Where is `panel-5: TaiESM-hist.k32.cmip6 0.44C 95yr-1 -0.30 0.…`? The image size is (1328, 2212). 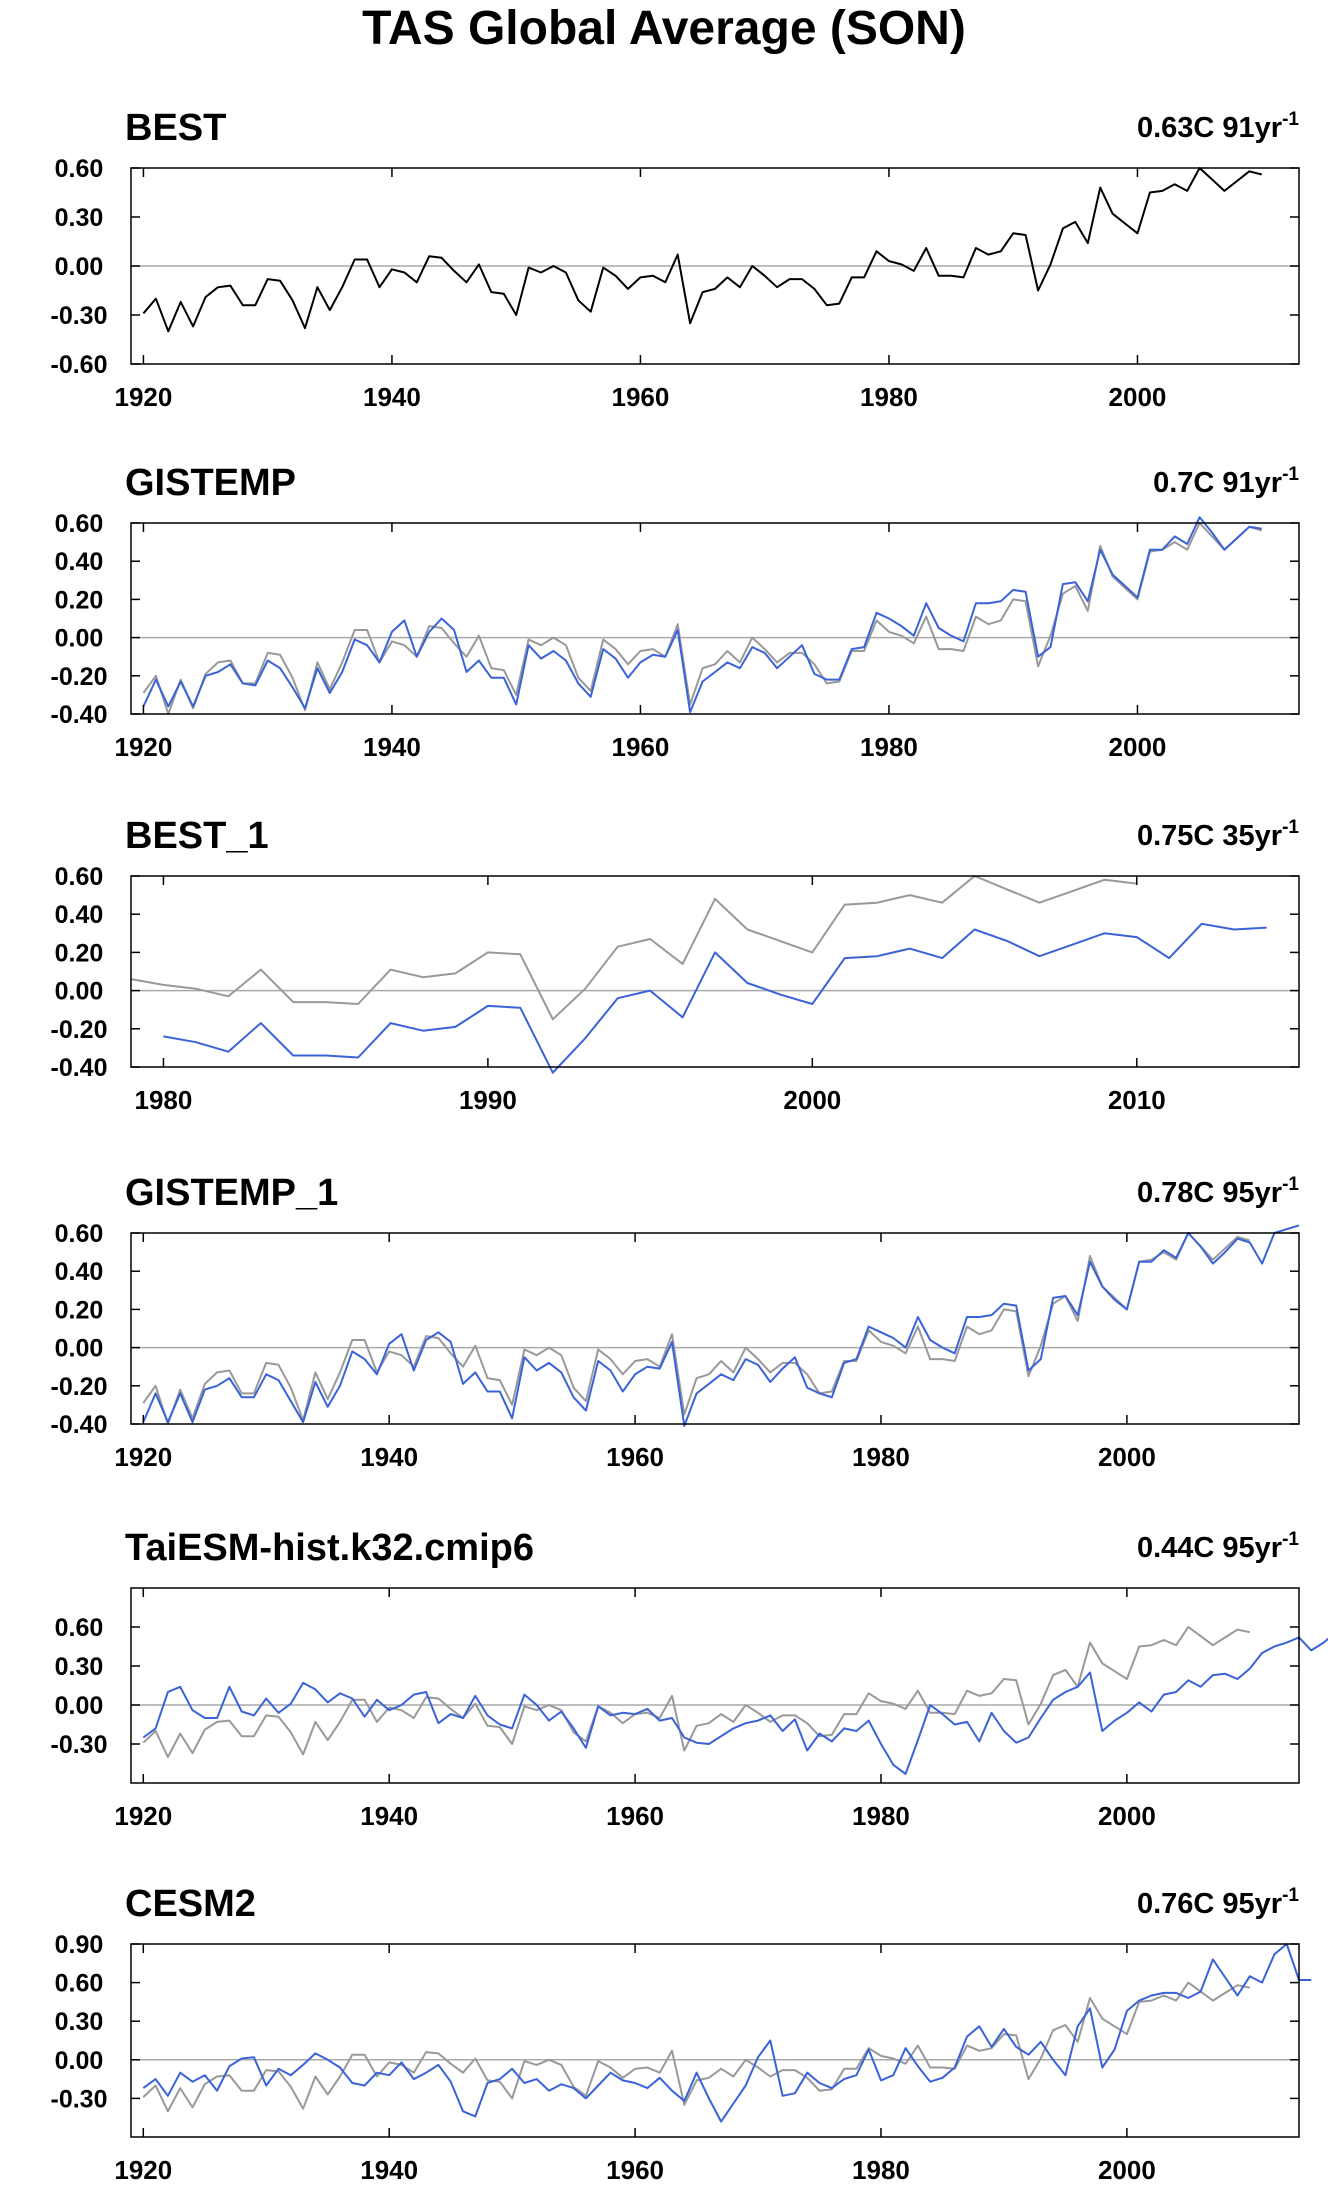
panel-5: TaiESM-hist.k32.cmip6 0.44C 95yr-1 -0.30 0.… is located at coordinates (689, 1679).